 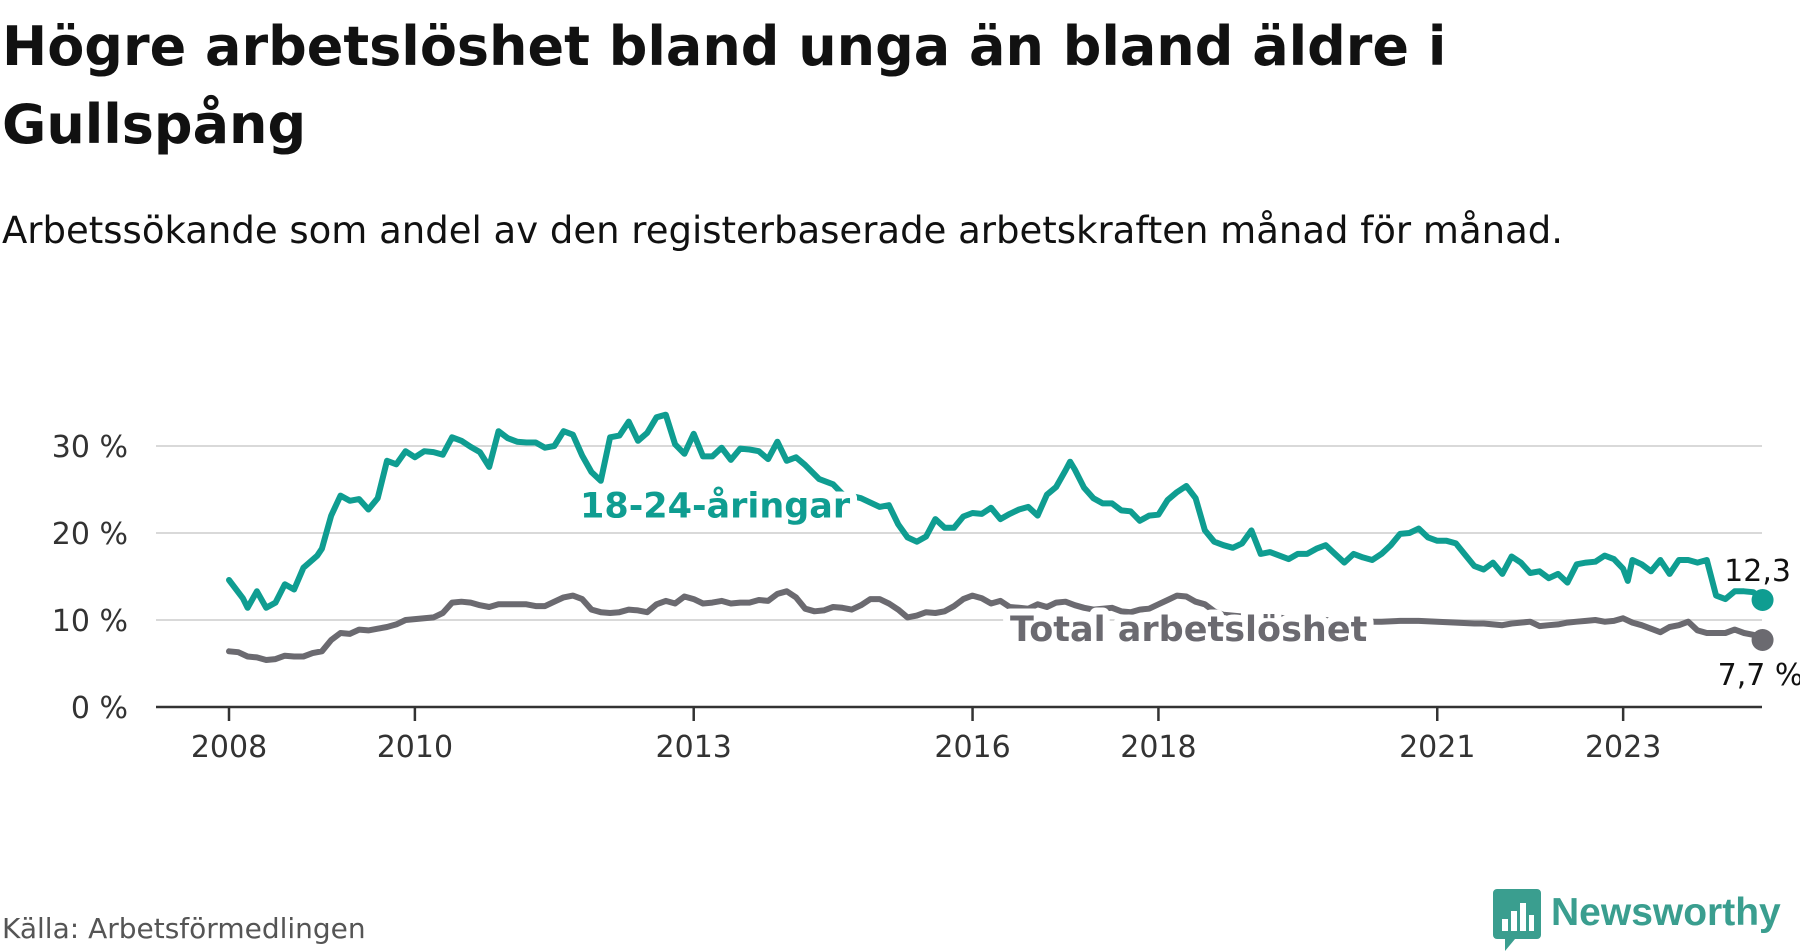 I want to click on source-note: Källa: Arbetsförmedlingen, so click(x=184, y=928).